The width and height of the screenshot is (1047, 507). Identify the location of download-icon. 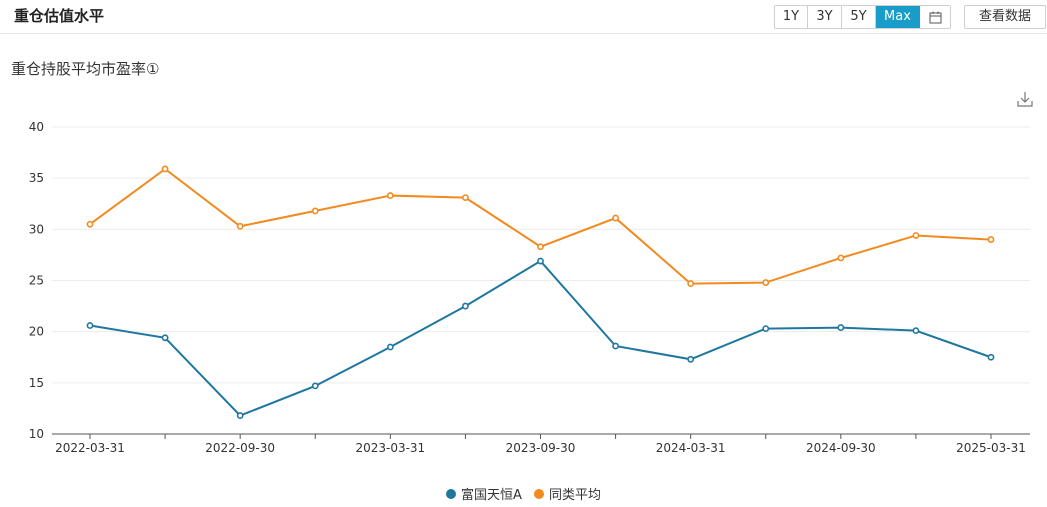
(1026, 100).